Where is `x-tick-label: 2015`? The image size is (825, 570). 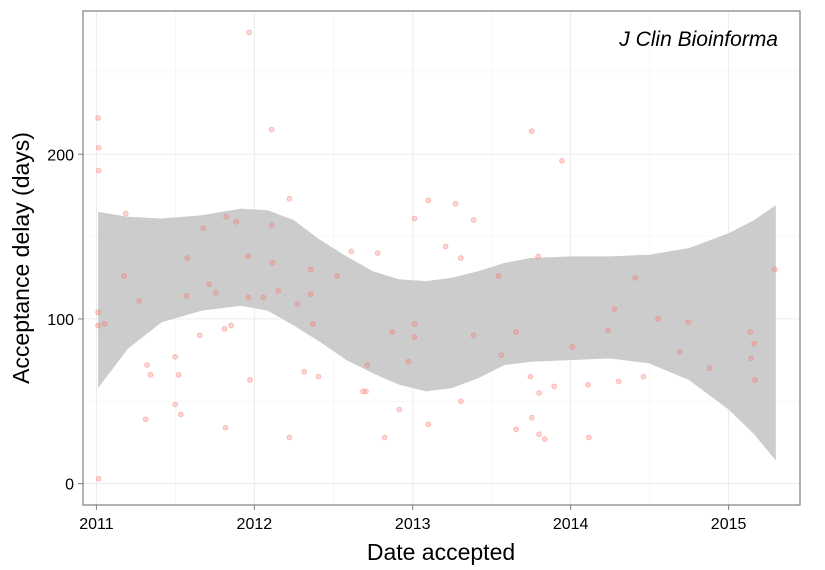 x-tick-label: 2015 is located at coordinates (729, 524).